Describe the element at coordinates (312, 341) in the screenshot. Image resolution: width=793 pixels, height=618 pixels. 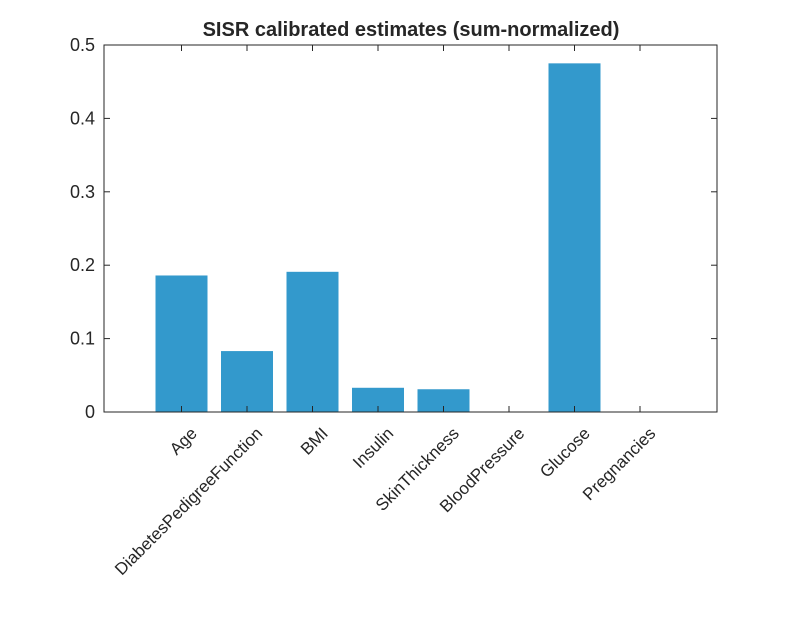
I see `bar-bmi` at that location.